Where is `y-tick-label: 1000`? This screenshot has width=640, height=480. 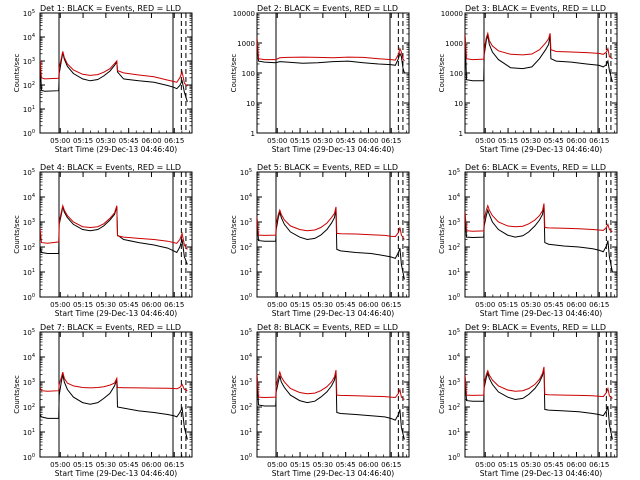
y-tick-label: 1000 is located at coordinates (454, 44).